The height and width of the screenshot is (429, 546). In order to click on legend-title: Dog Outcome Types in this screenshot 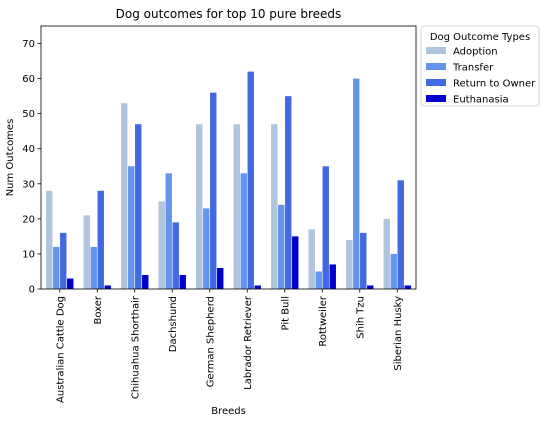, I will do `click(480, 37)`.